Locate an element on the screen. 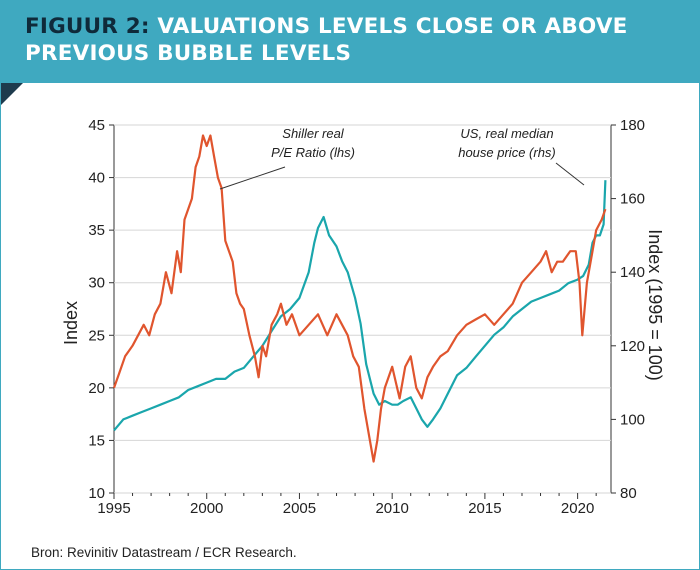  left-tick-label: 20 is located at coordinates (96, 388).